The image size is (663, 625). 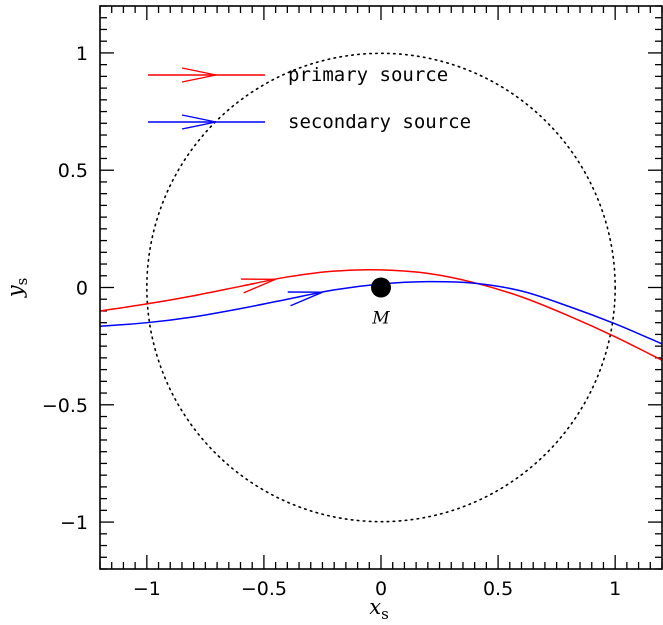 I want to click on y-tick-label: −0.5, so click(x=65, y=406).